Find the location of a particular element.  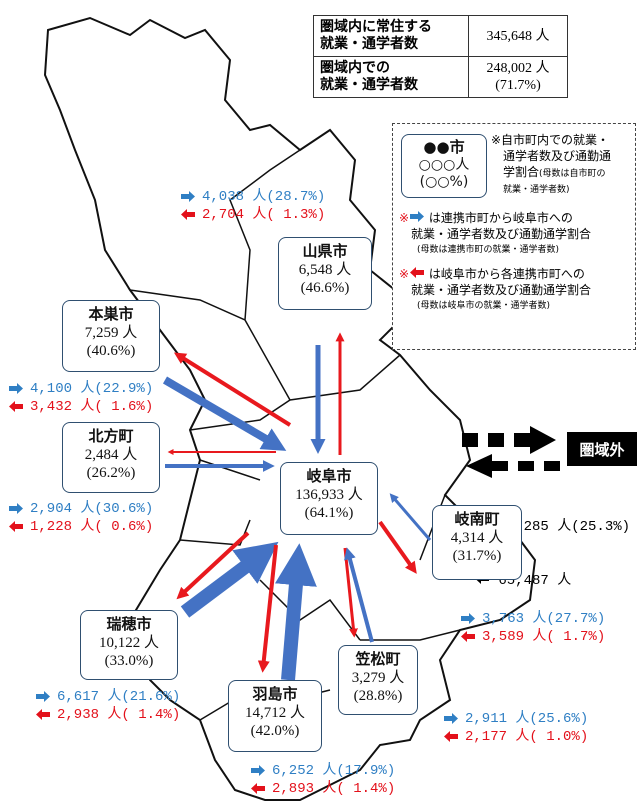

flow-labels: 3,763 人(27.7%) 3,589 人( 1.7%) is located at coordinates (532, 628).